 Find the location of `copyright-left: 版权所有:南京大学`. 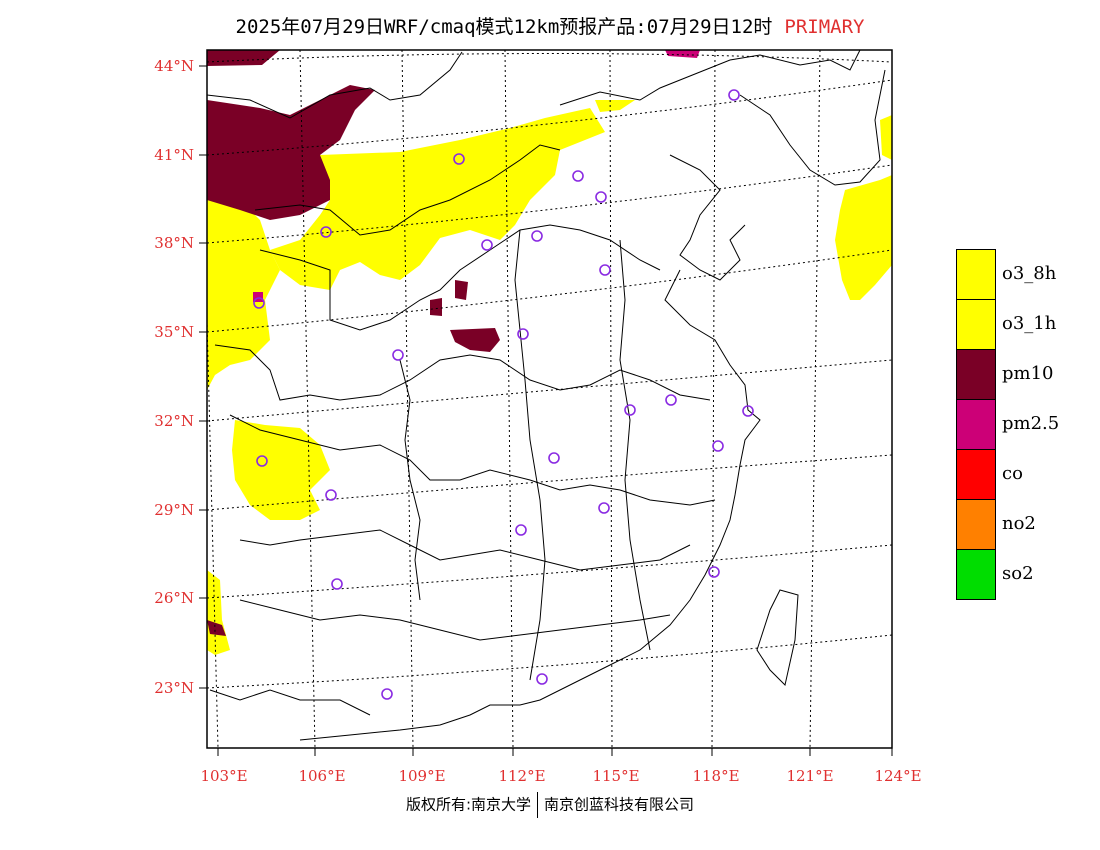

copyright-left: 版权所有:南京大学 is located at coordinates (468, 804).